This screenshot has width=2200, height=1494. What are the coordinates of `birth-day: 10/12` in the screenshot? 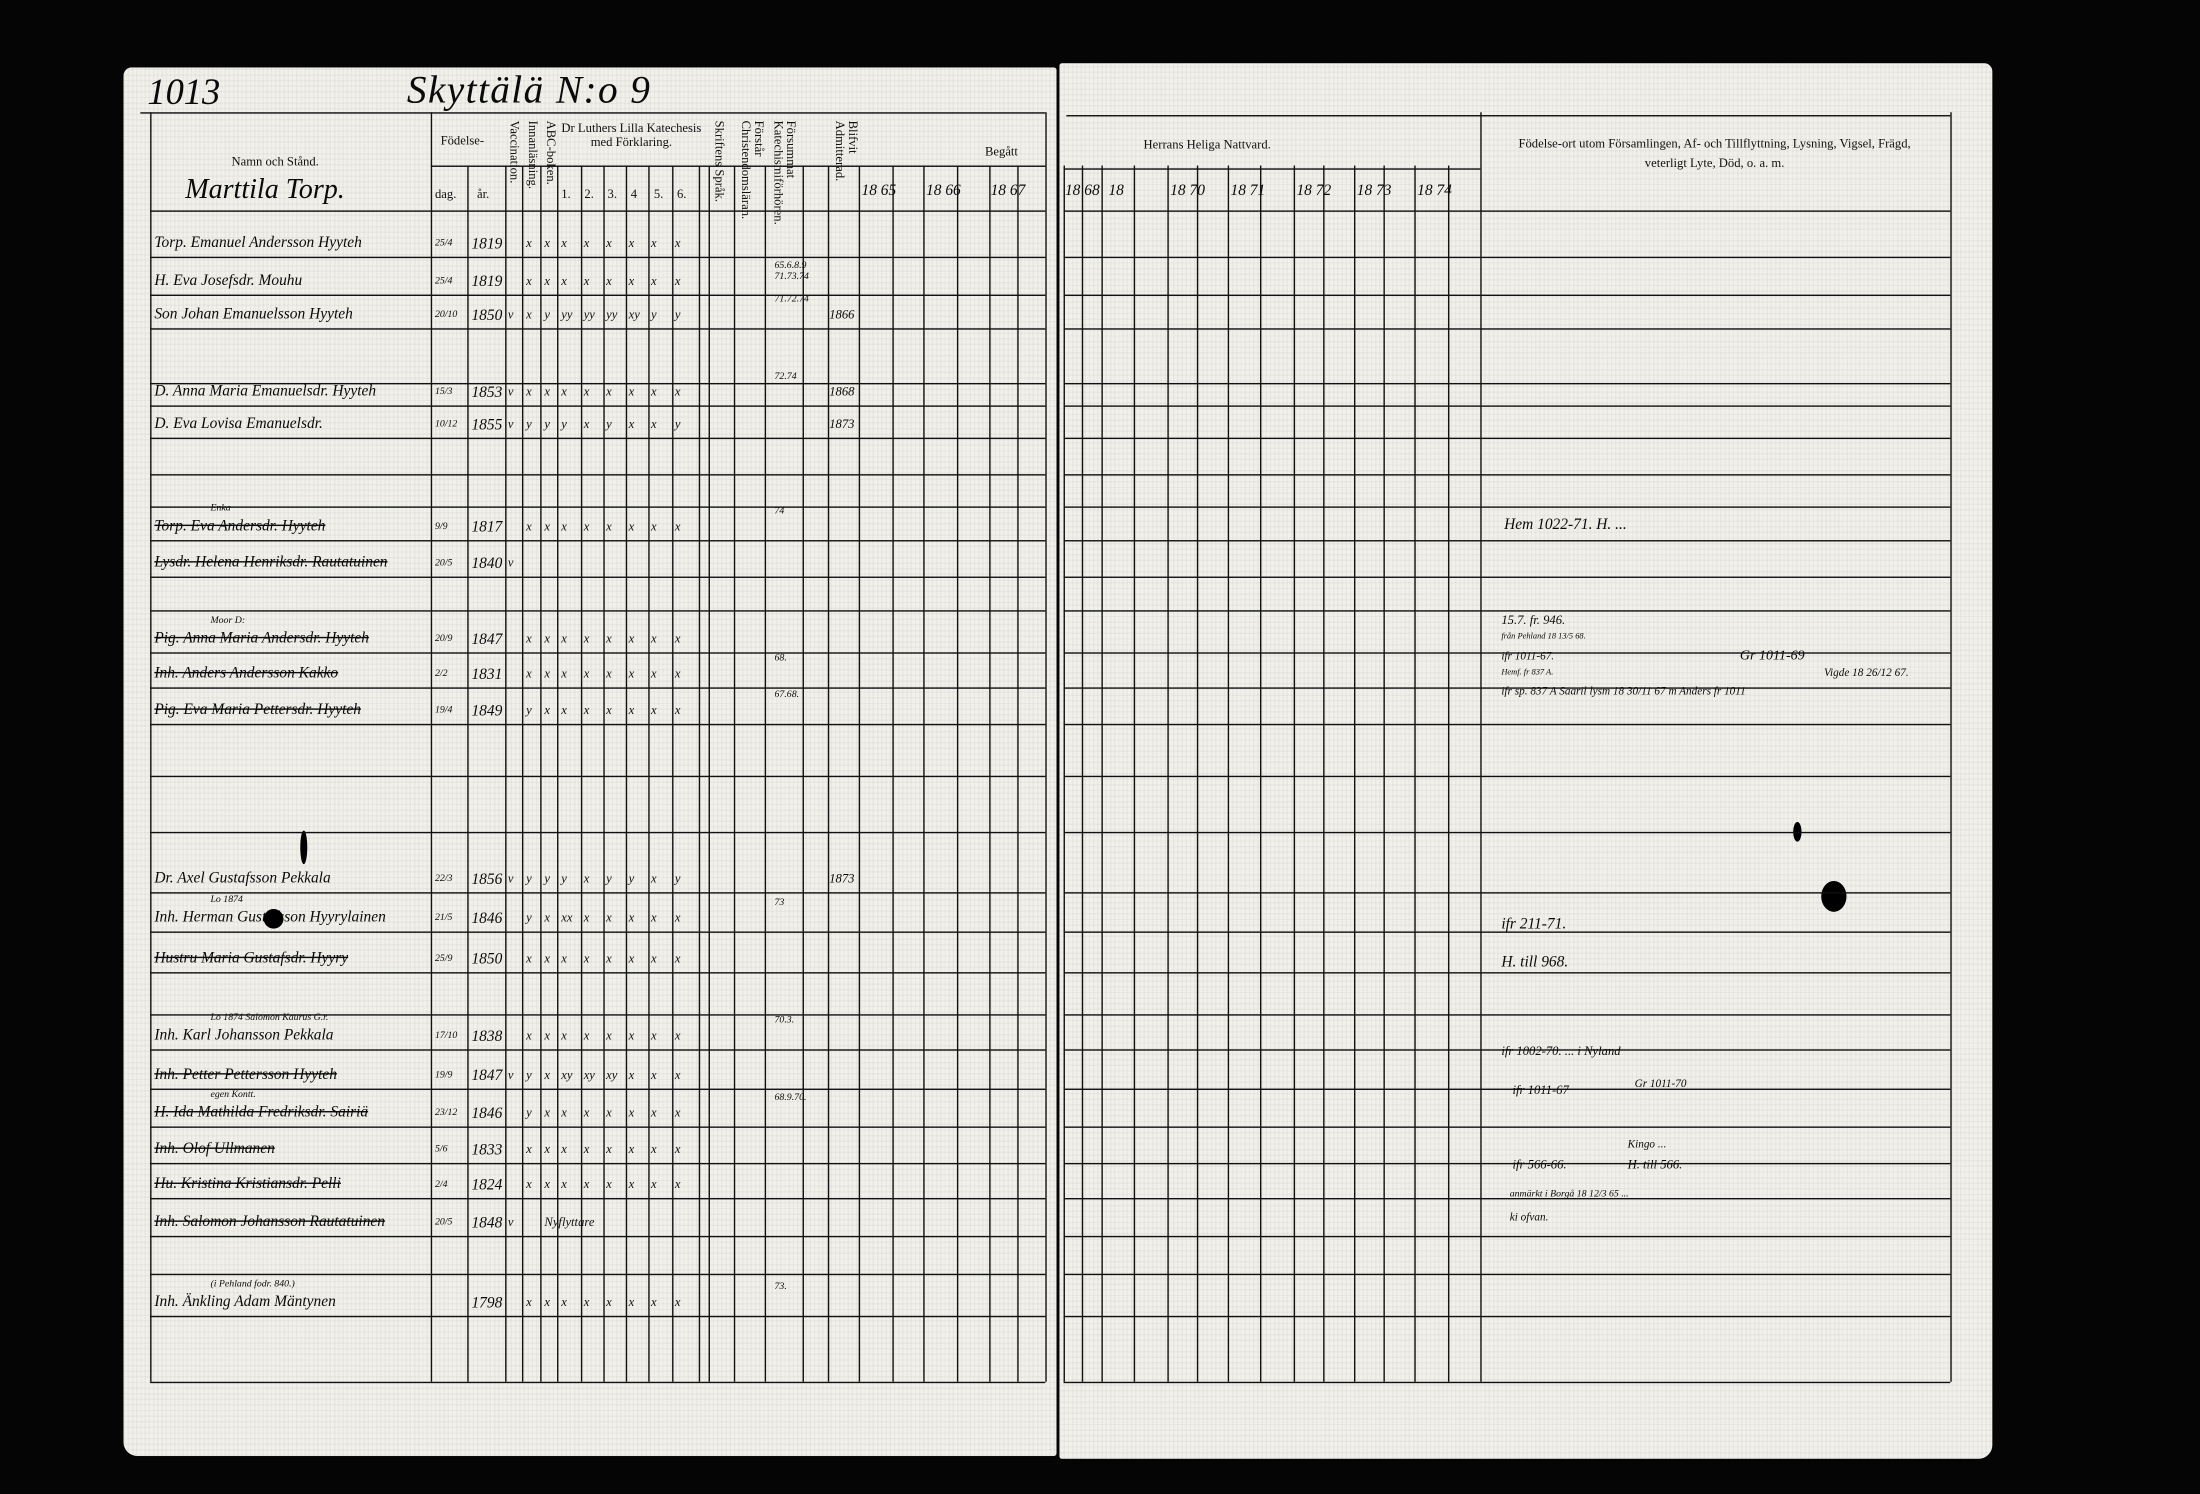 It's located at (446, 424).